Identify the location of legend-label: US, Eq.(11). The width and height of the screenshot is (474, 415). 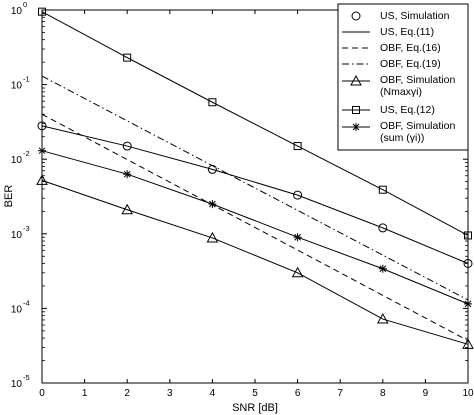
(407, 32).